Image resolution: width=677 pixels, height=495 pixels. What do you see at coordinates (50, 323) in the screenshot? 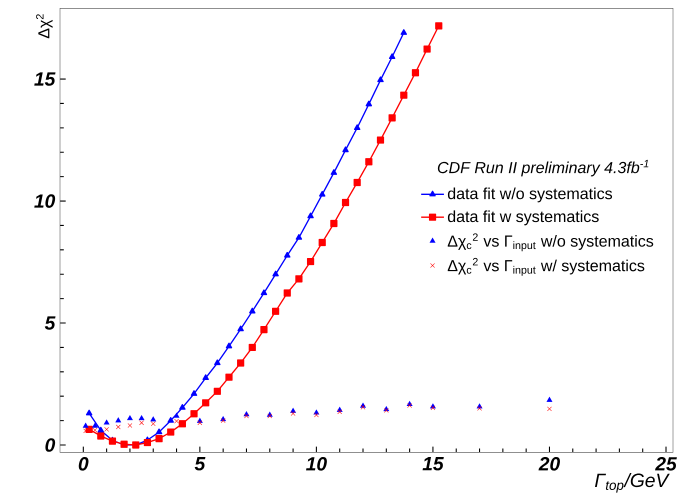
I see `y-tick-label: 5` at bounding box center [50, 323].